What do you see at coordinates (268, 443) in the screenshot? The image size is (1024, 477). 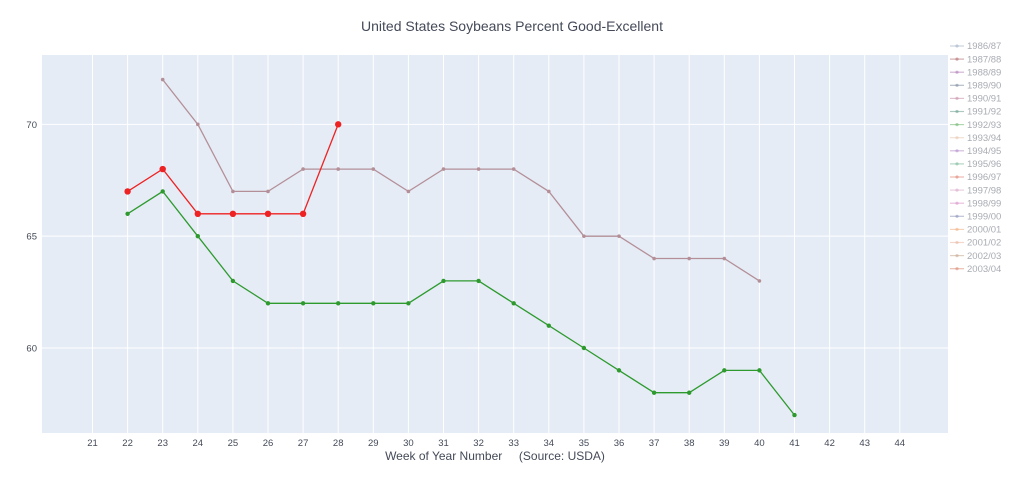 I see `x-tick-label: 26` at bounding box center [268, 443].